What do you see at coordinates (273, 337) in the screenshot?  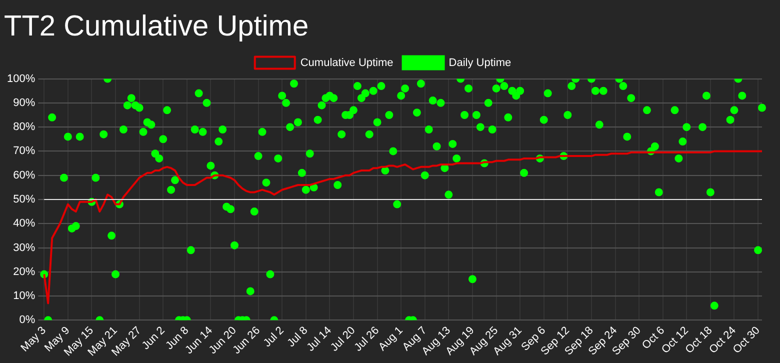 I see `x-tick-label: Jul 2` at bounding box center [273, 337].